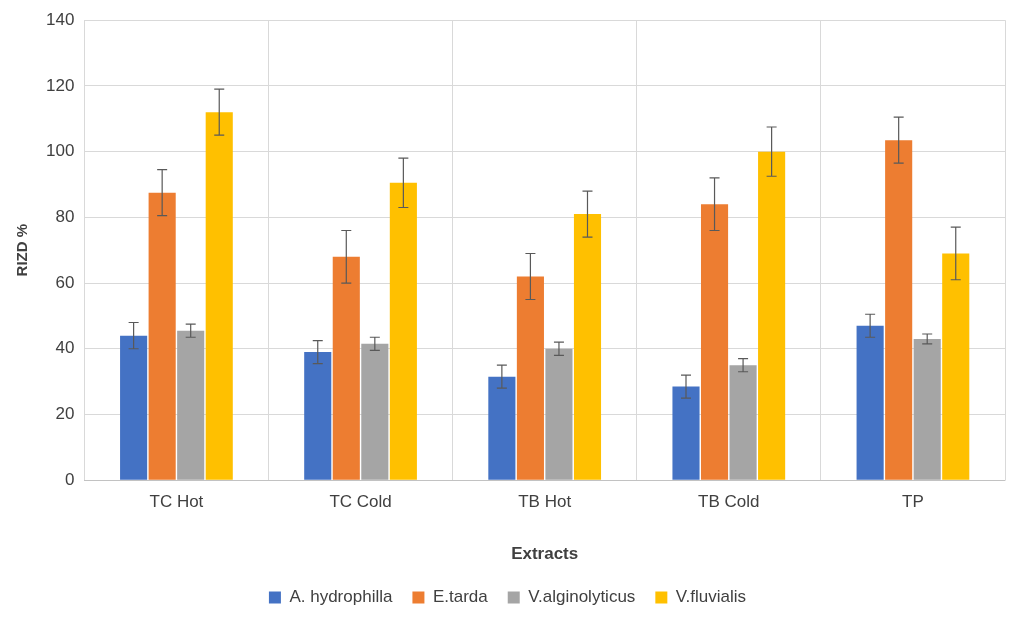 This screenshot has height=621, width=1025. Describe the element at coordinates (65, 282) in the screenshot. I see `y-tick-label: 60` at that location.